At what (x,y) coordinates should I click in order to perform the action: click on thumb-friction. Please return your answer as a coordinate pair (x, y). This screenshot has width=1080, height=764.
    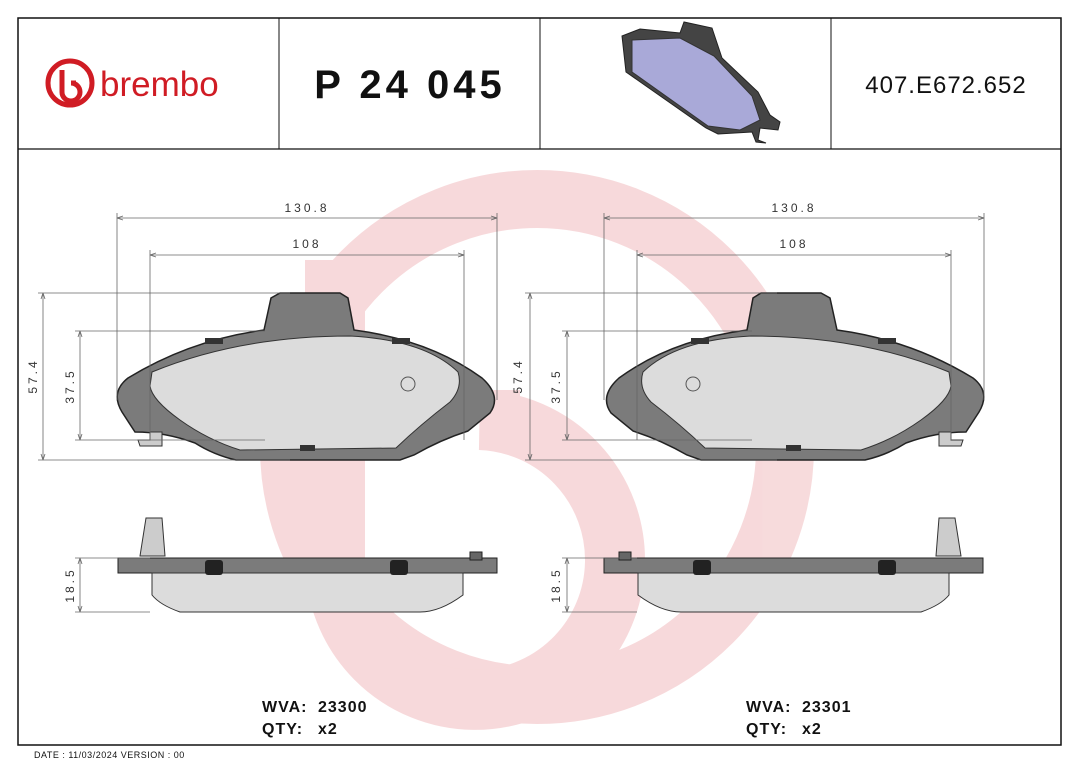
    Looking at the image, I should click on (696, 84).